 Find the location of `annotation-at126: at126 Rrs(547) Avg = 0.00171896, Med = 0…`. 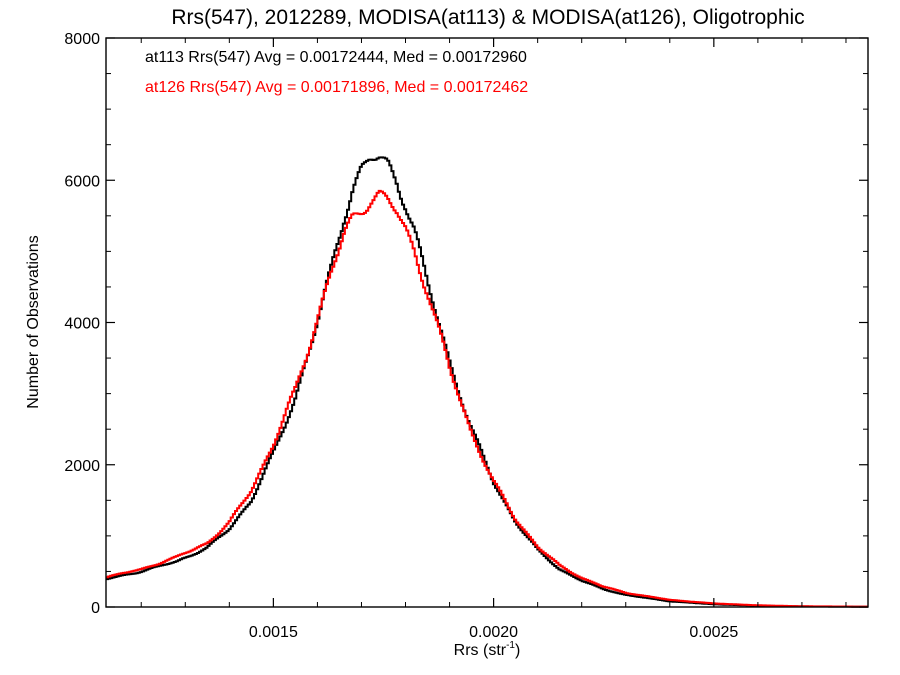

annotation-at126: at126 Rrs(547) Avg = 0.00171896, Med = 0… is located at coordinates (336, 87).